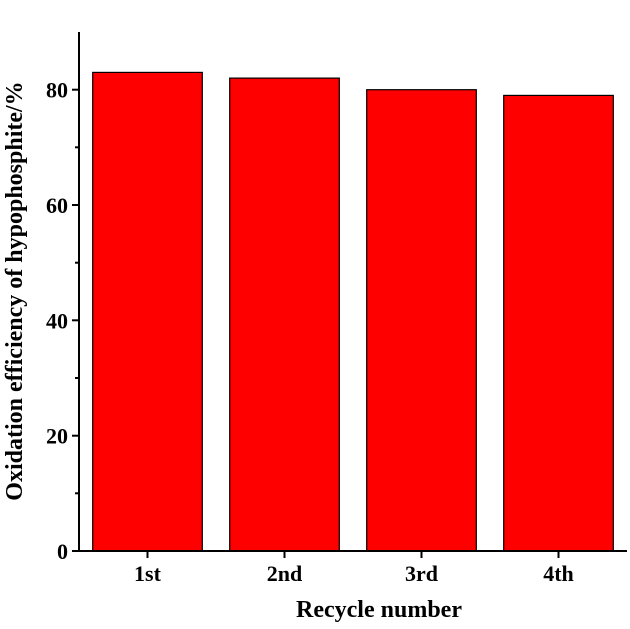 The image size is (630, 629). I want to click on x-axis-title: Recycle number, so click(379, 610).